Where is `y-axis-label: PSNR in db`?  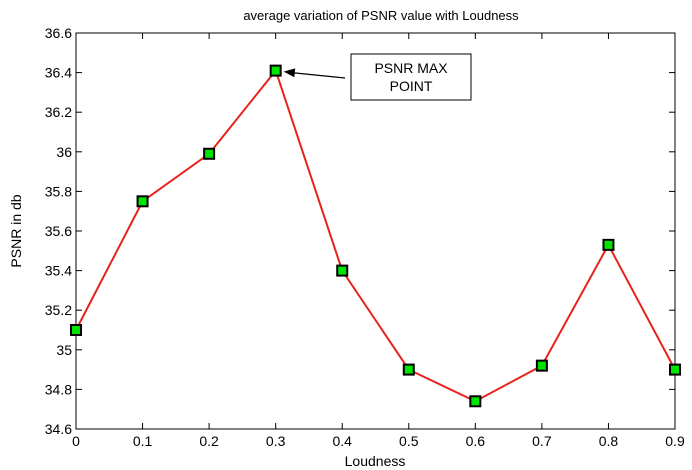
y-axis-label: PSNR in db is located at coordinates (16, 230).